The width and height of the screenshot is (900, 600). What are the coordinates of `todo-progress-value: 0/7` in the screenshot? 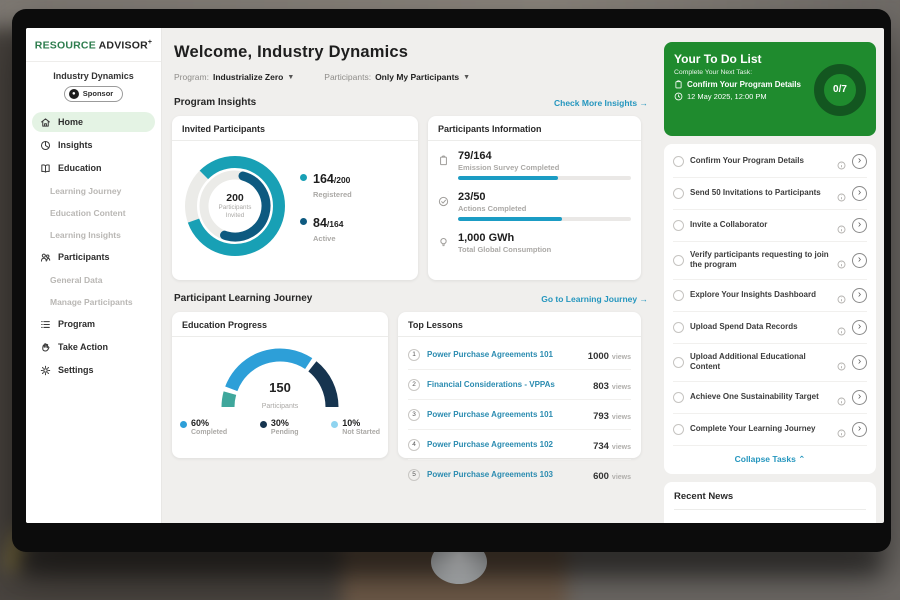 It's located at (840, 89).